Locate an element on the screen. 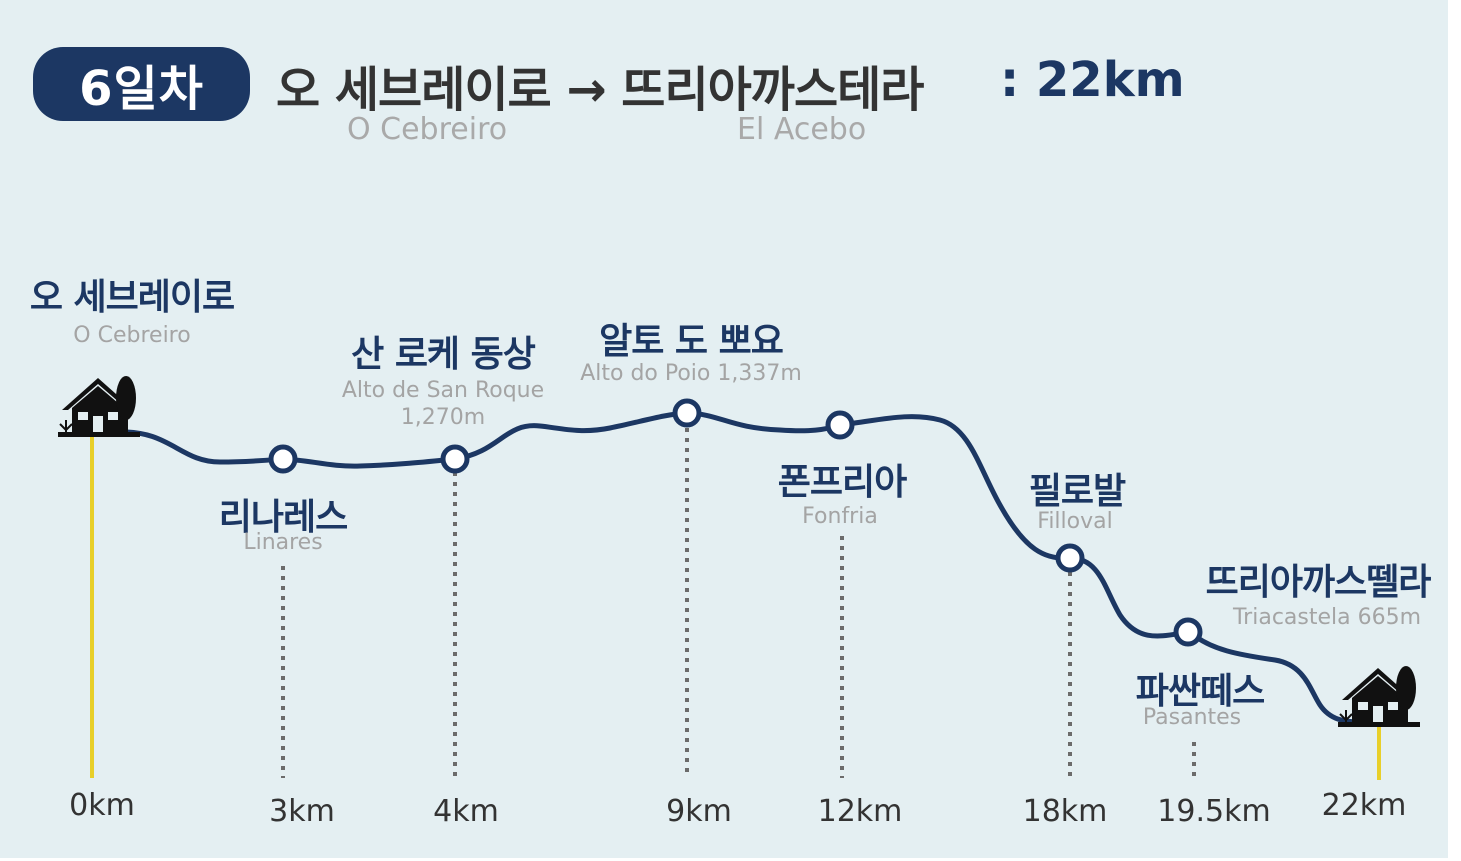  stop-distance: 0km is located at coordinates (102, 805).